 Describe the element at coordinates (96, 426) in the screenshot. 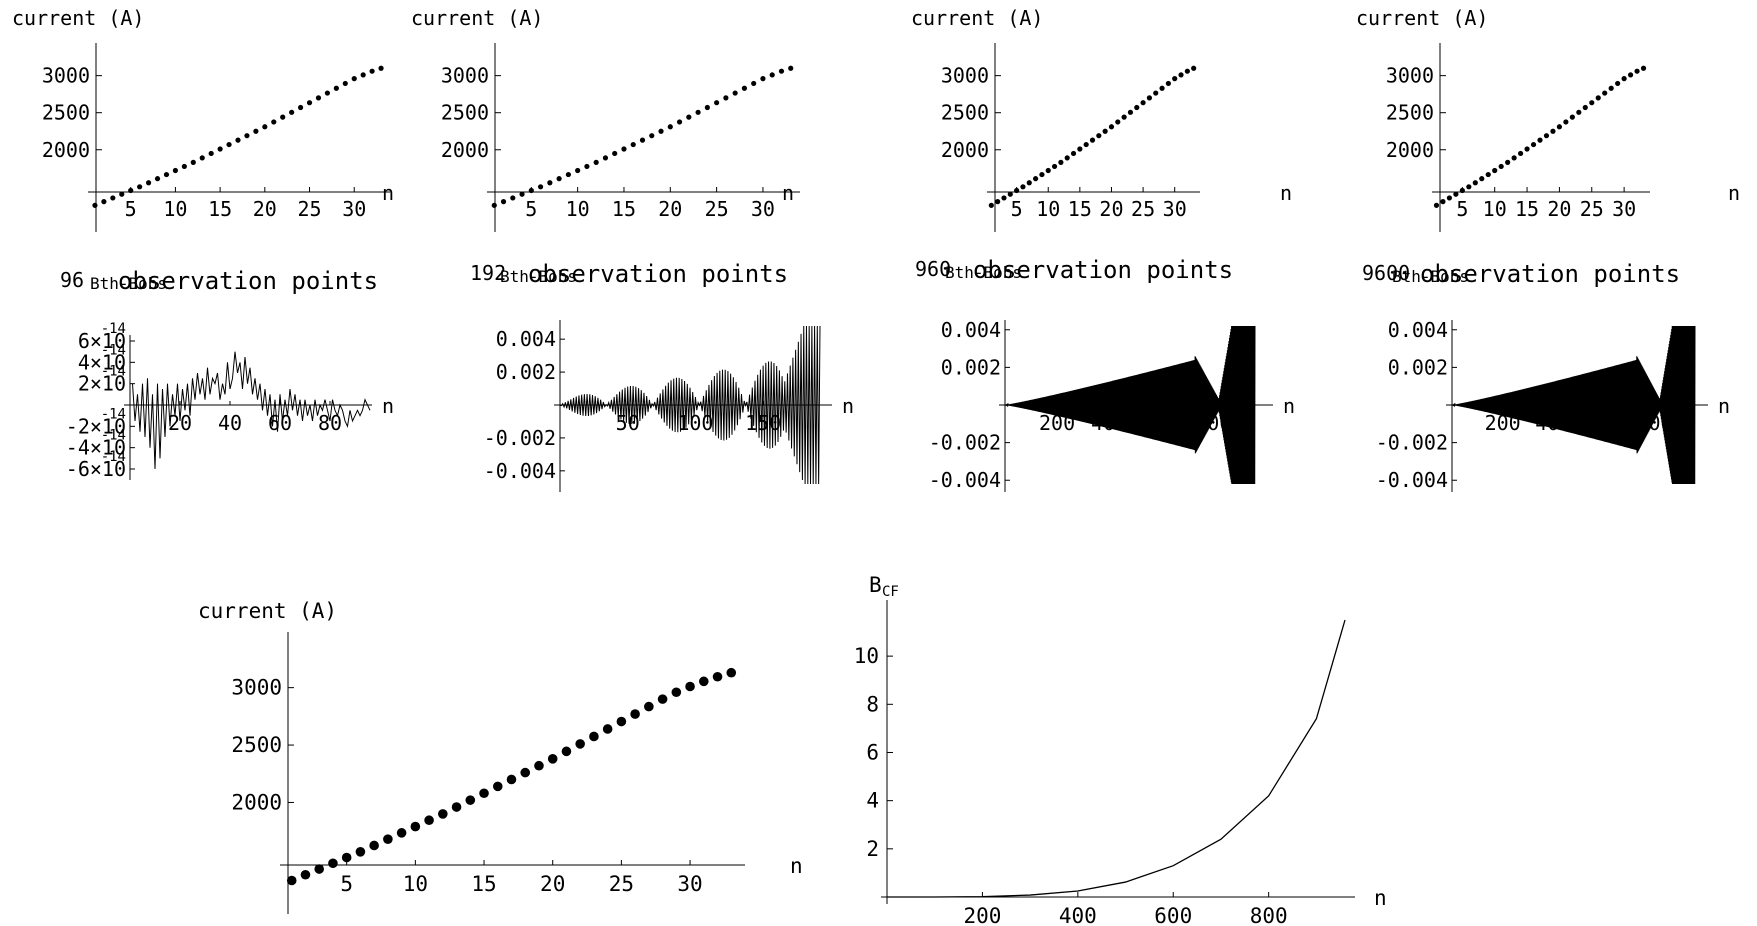

I see `y-tick-label: -2×10` at that location.